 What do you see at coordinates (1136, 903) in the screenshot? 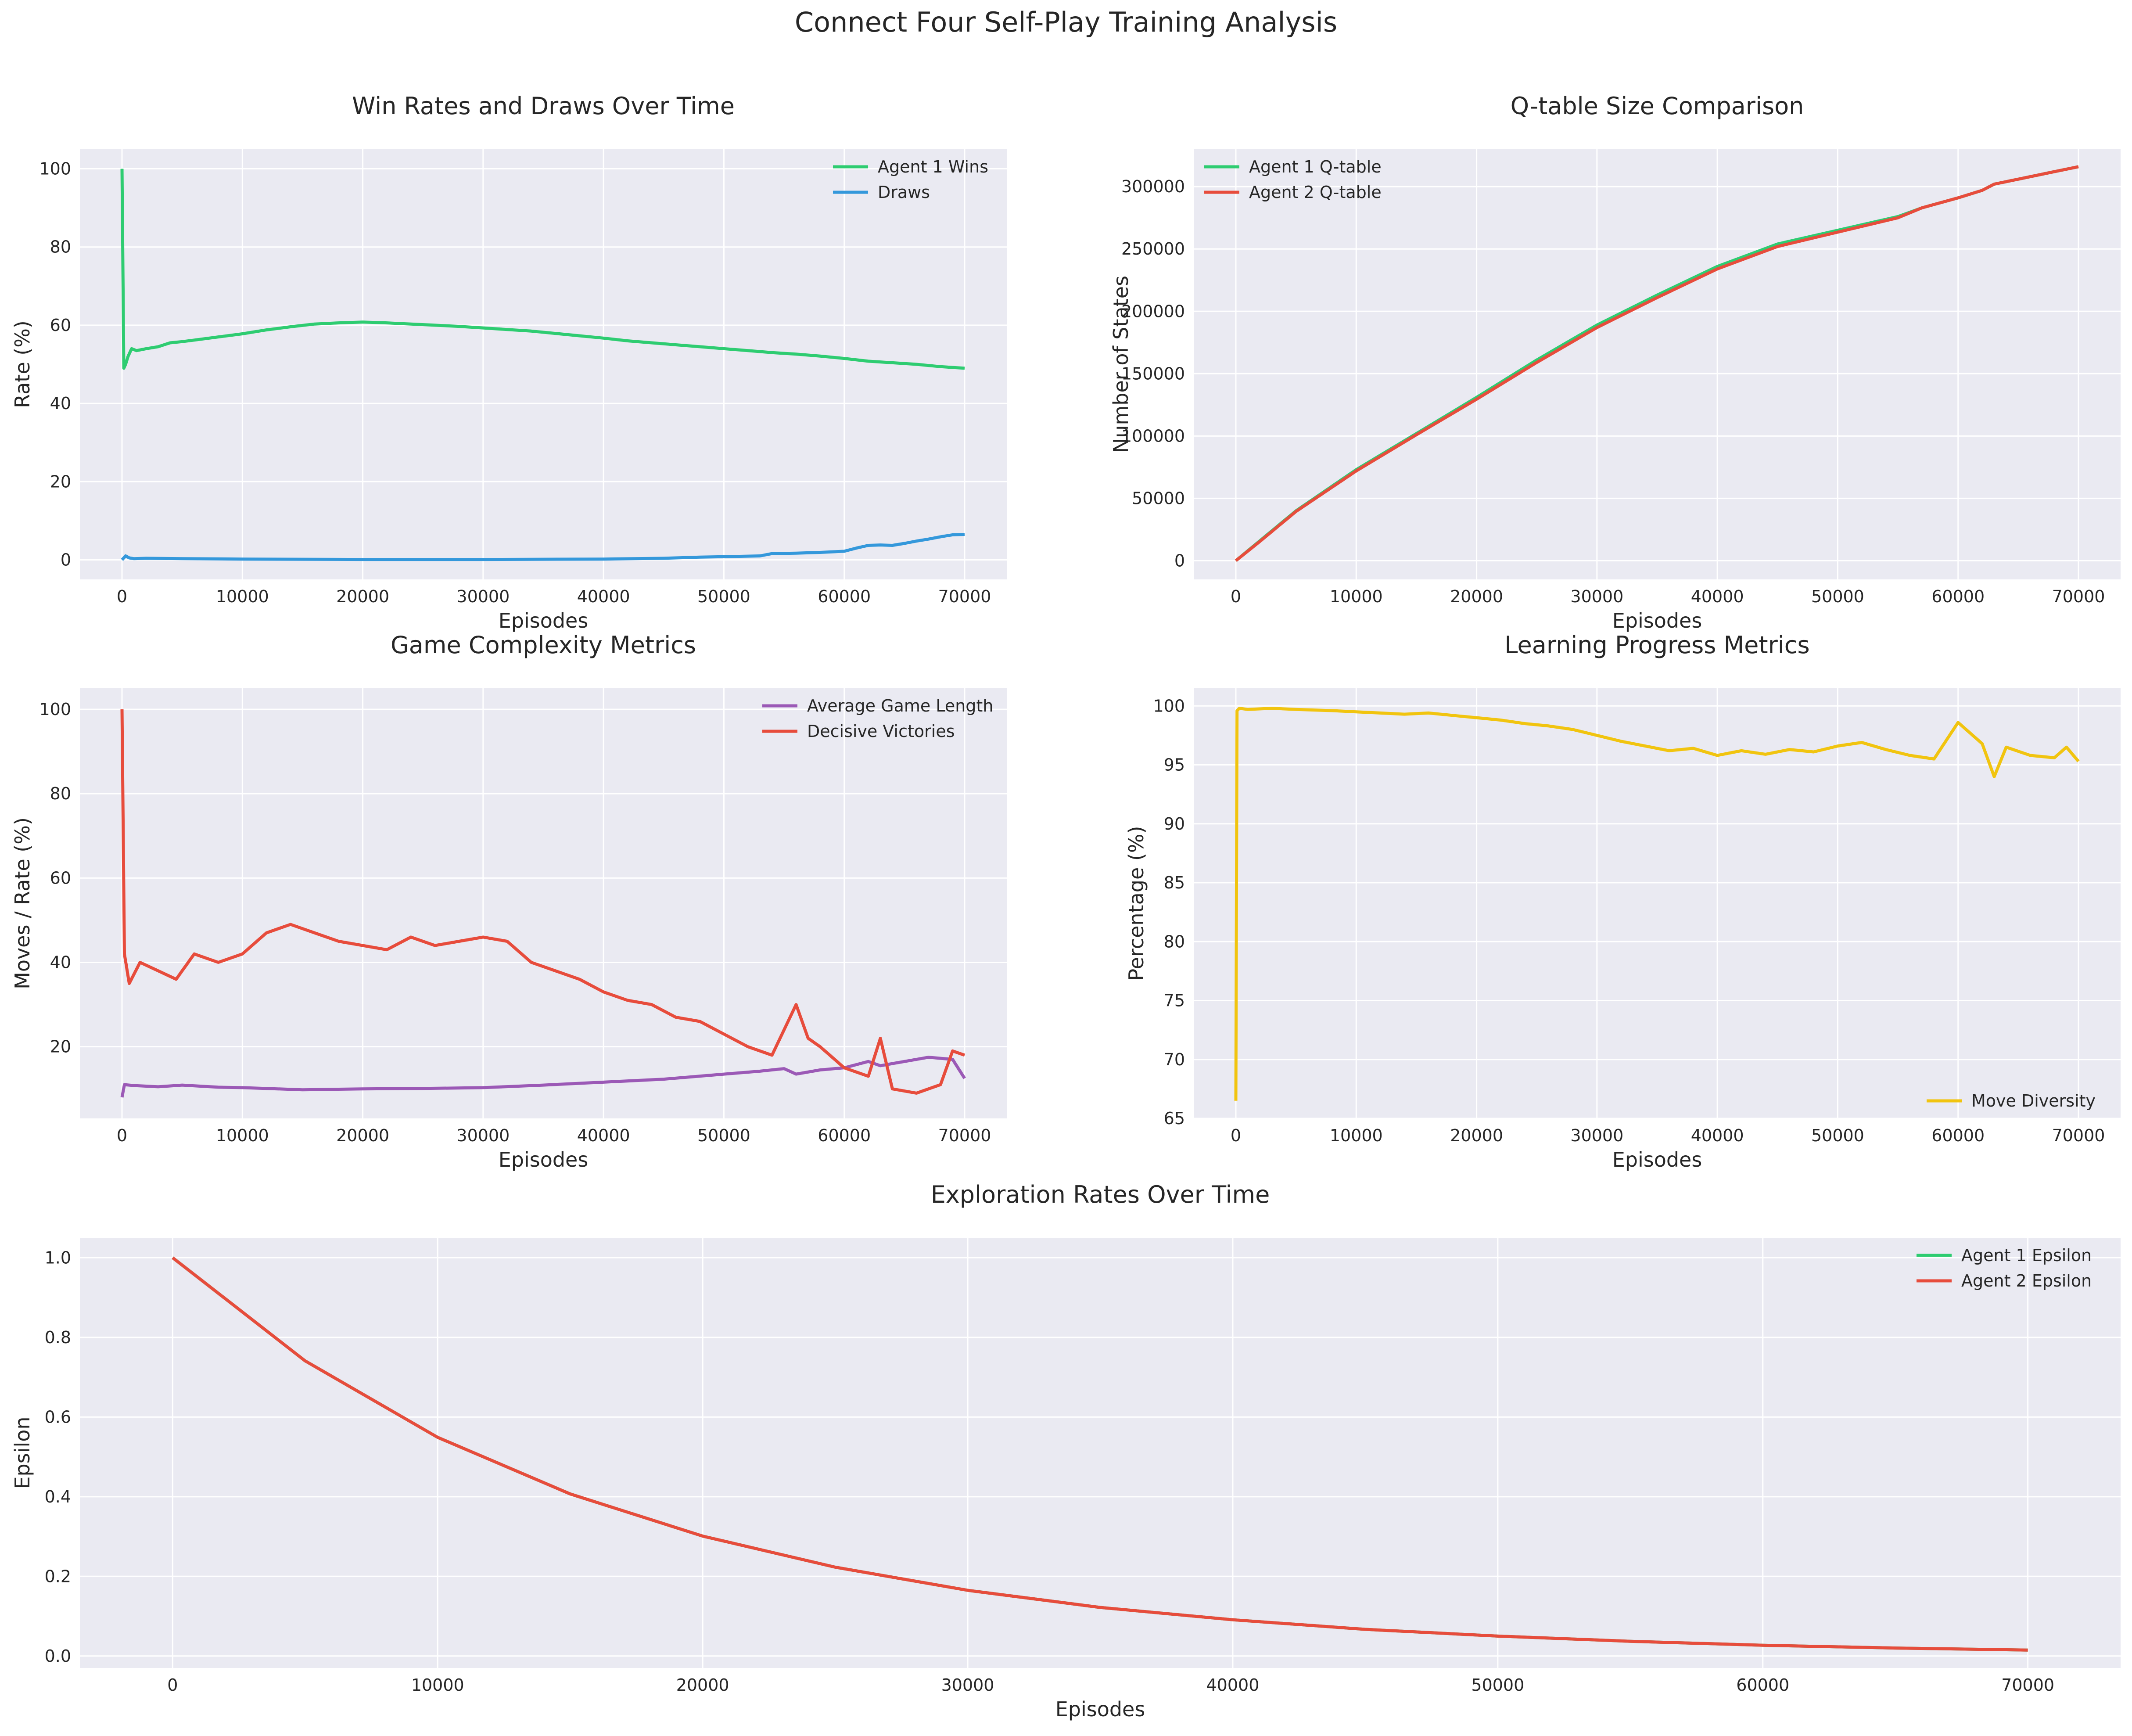
I see `y-axis-label: Percentage (%)` at bounding box center [1136, 903].